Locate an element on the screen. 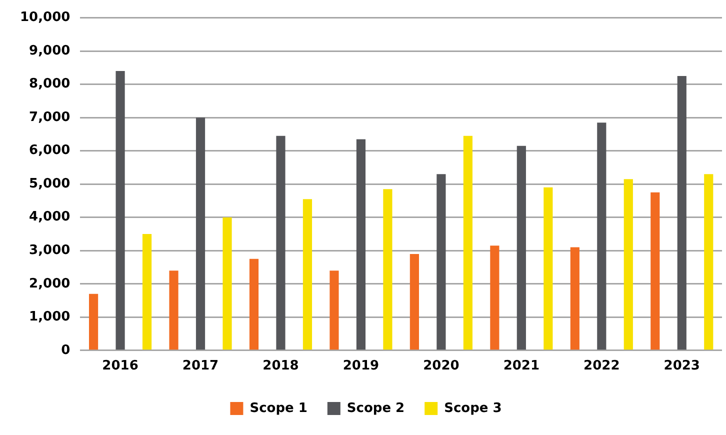  y-tick-label: 4,000 is located at coordinates (49, 217).